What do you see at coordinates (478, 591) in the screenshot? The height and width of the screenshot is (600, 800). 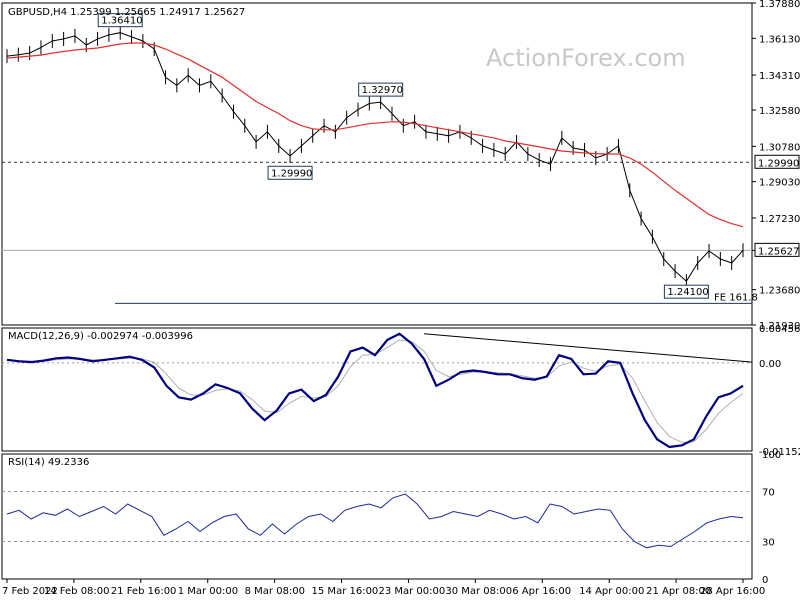 I see `x-tick-label: 30 Mar 08:00` at bounding box center [478, 591].